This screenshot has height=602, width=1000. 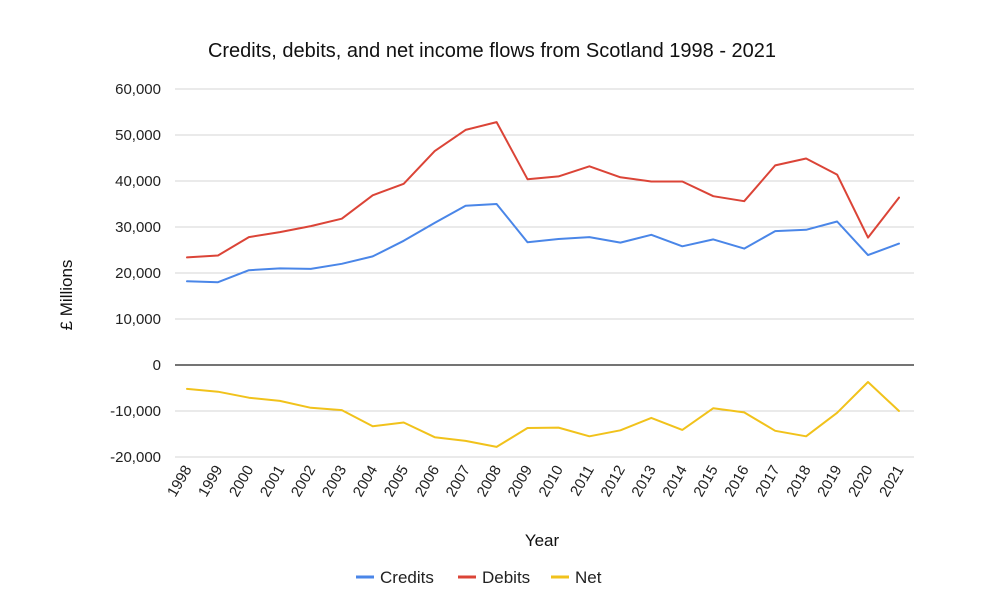 I want to click on y-tick-label: 40,000, so click(x=138, y=181).